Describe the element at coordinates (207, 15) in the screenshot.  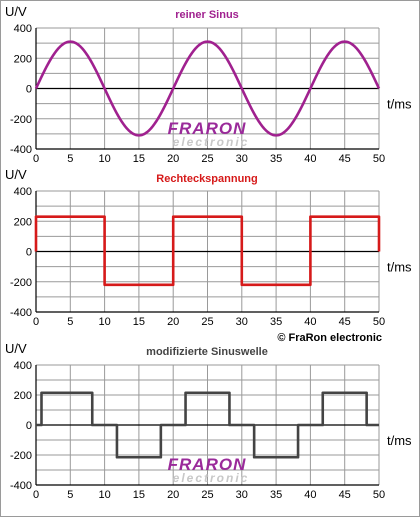
I see `chart-title: reiner Sinus` at that location.